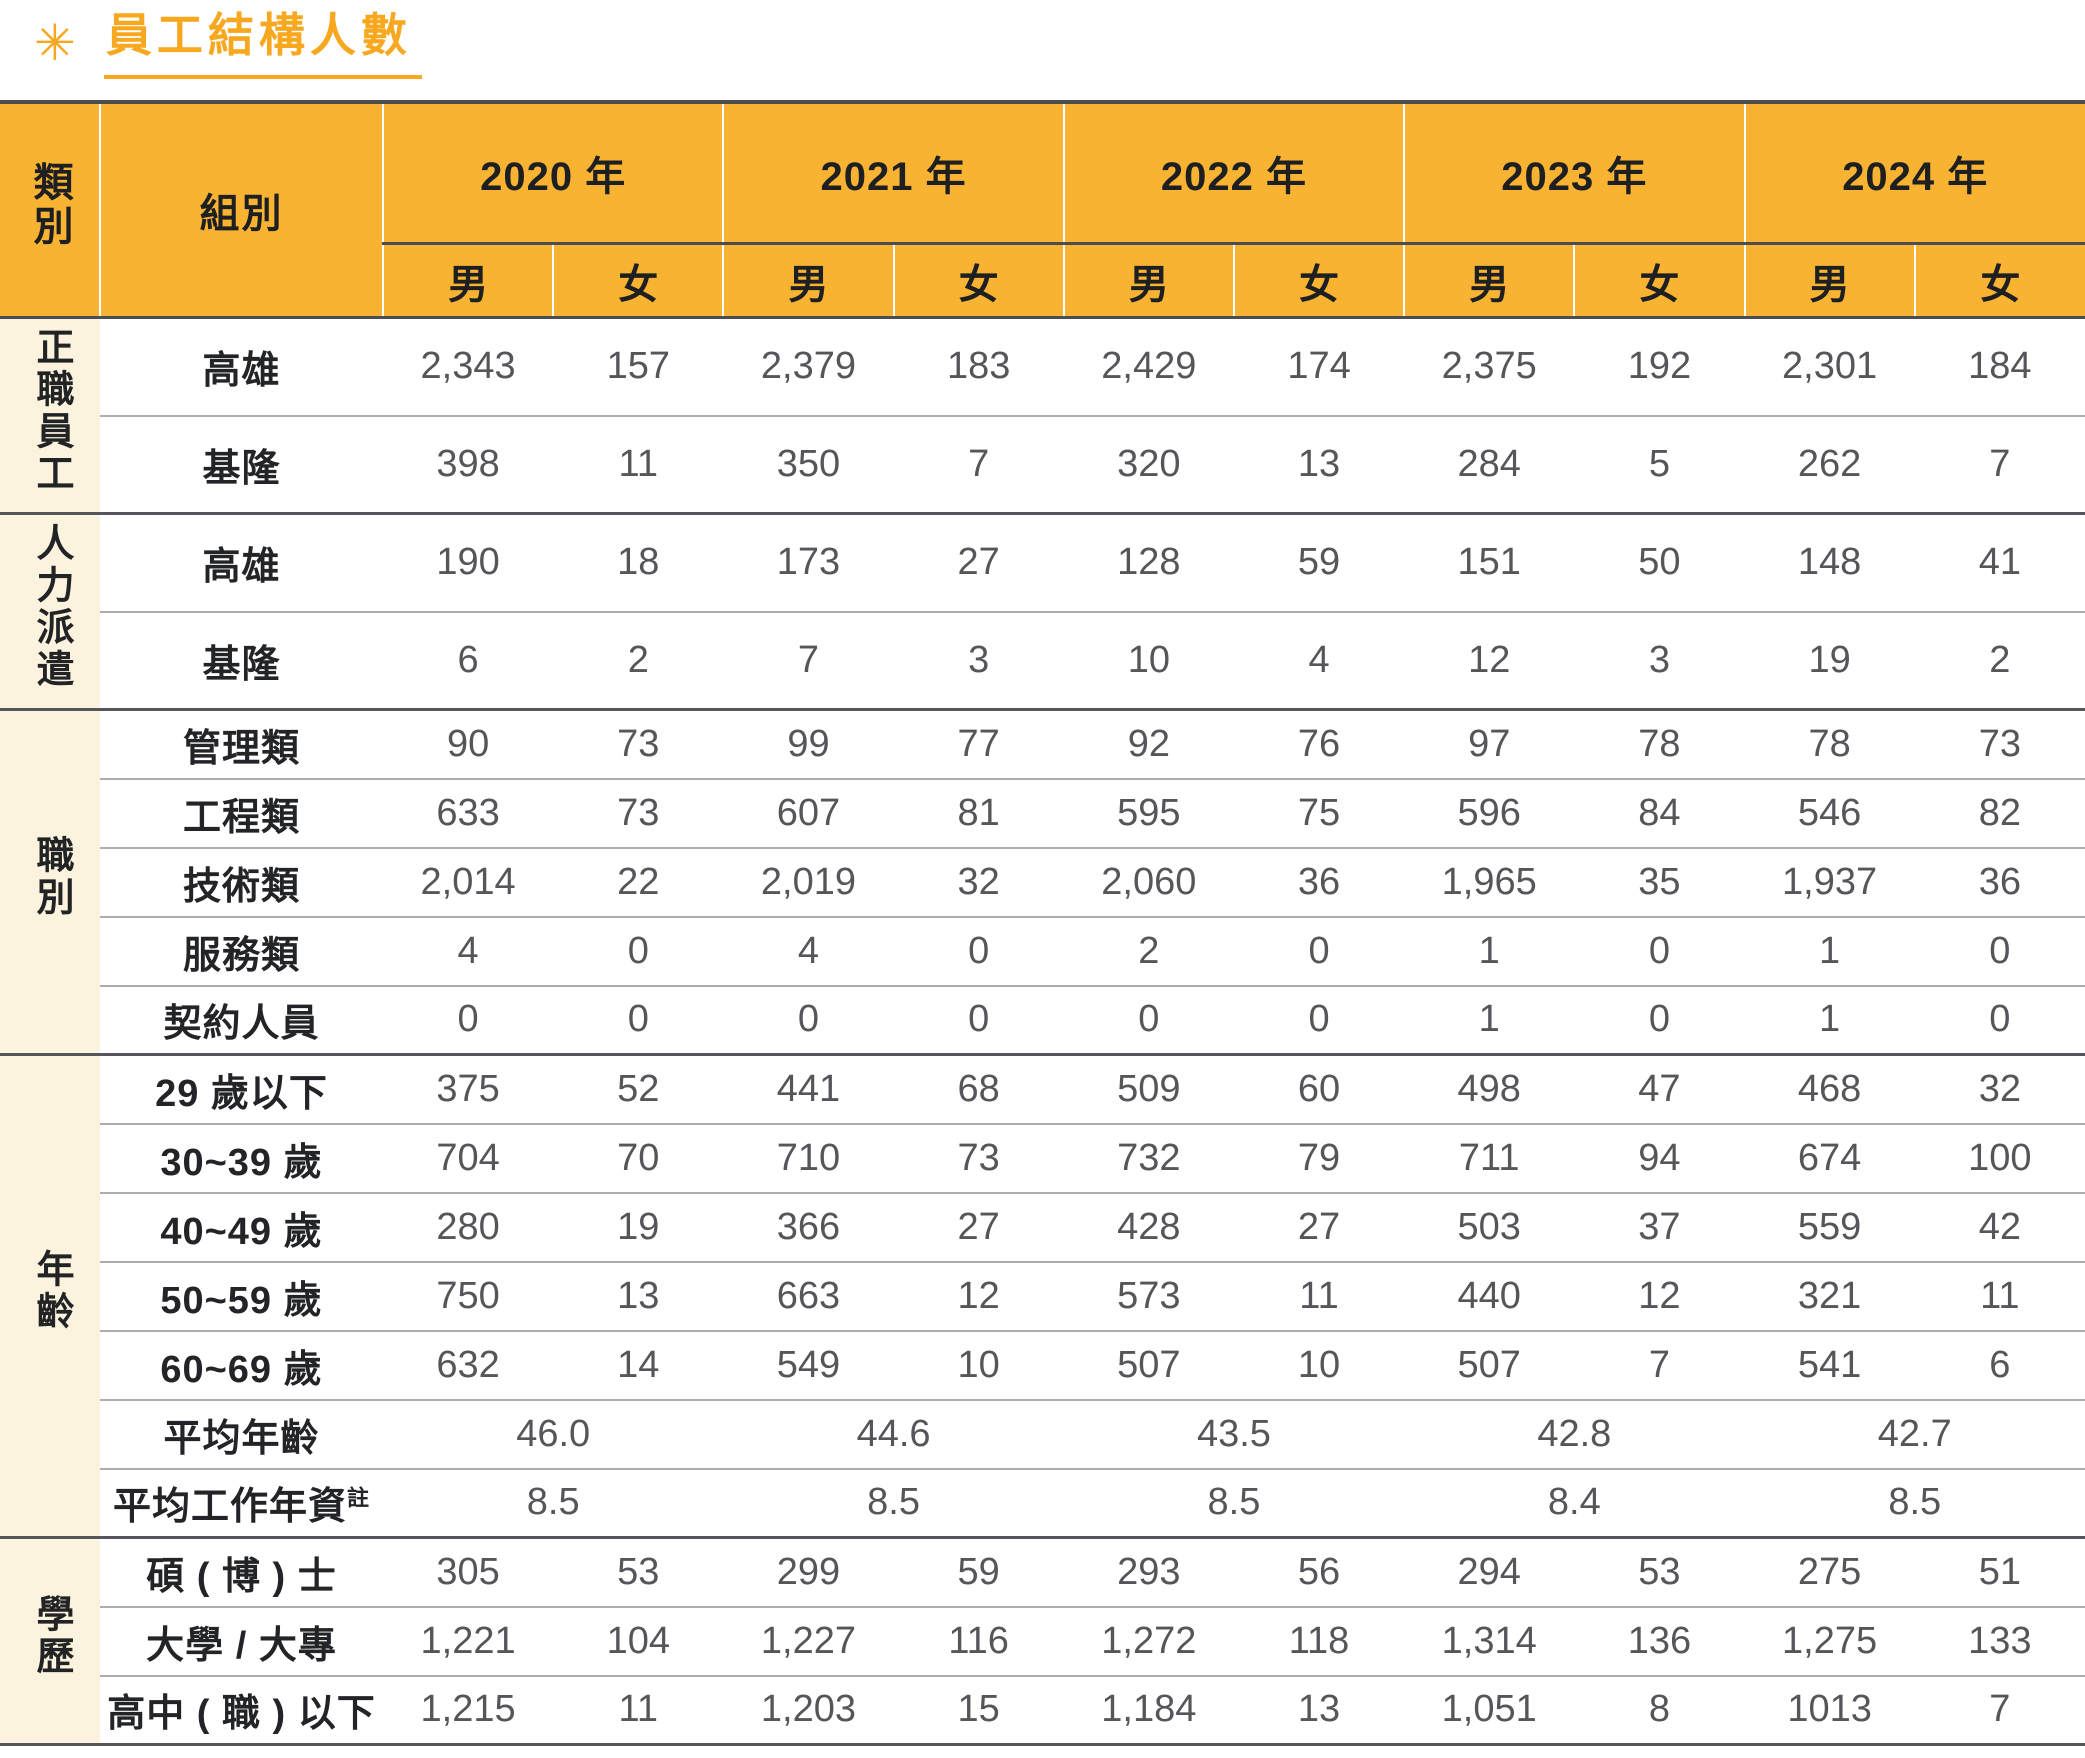 Image resolution: width=2085 pixels, height=1758 pixels. I want to click on value-cell: 2, so click(1148, 951).